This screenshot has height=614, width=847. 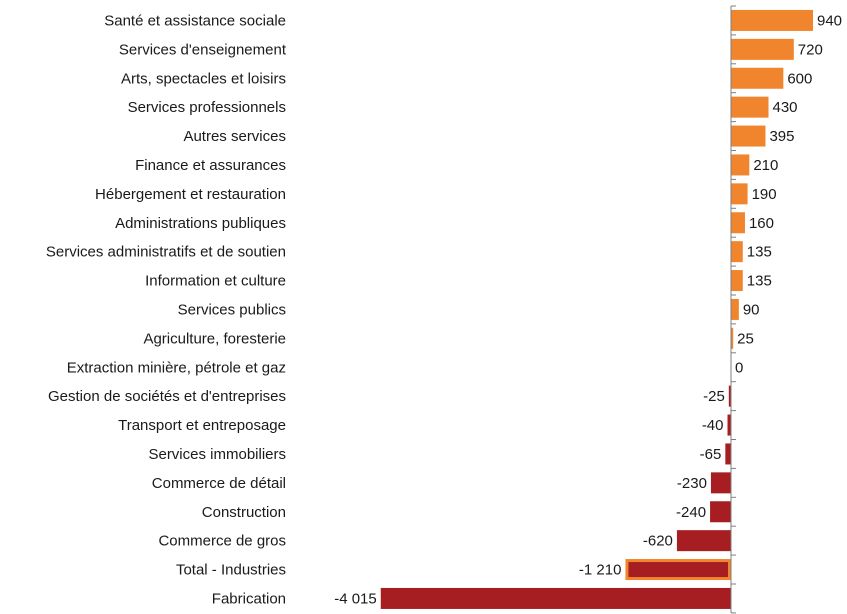 What do you see at coordinates (214, 338) in the screenshot?
I see `category-label: Agriculture, foresterie` at bounding box center [214, 338].